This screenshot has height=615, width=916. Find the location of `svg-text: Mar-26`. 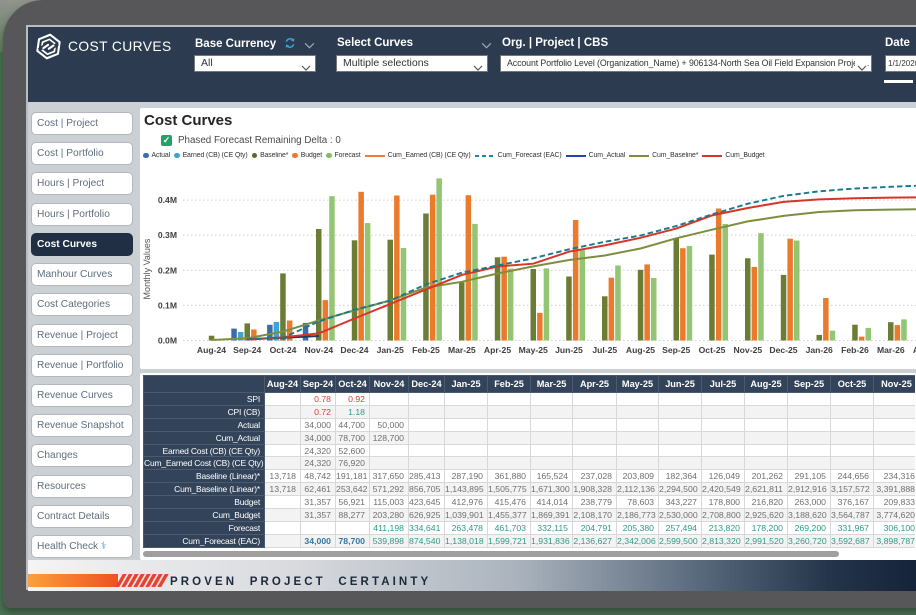

svg-text: Mar-26 is located at coordinates (891, 350).